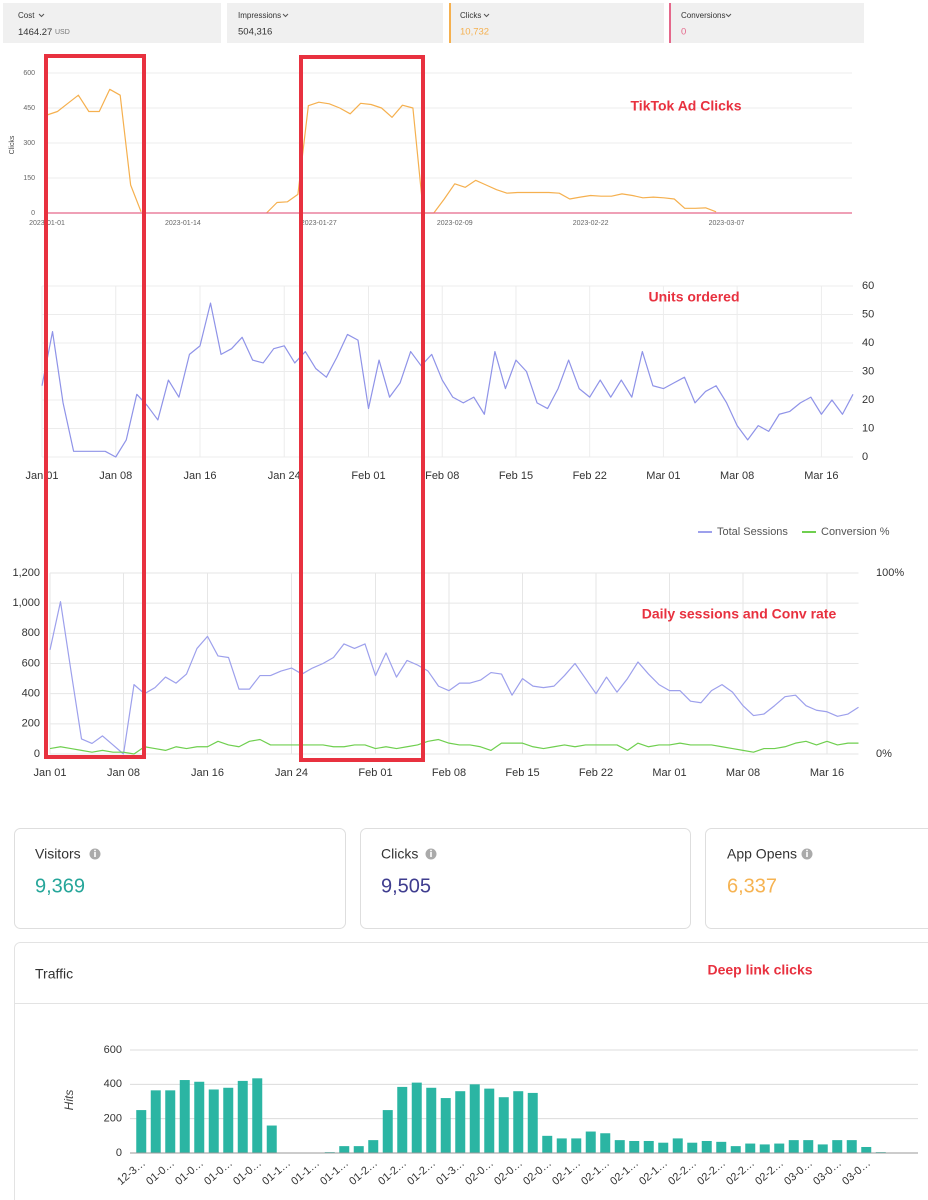 This screenshot has height=1200, width=928. What do you see at coordinates (60, 886) in the screenshot?
I see `stat-value: 9,369` at bounding box center [60, 886].